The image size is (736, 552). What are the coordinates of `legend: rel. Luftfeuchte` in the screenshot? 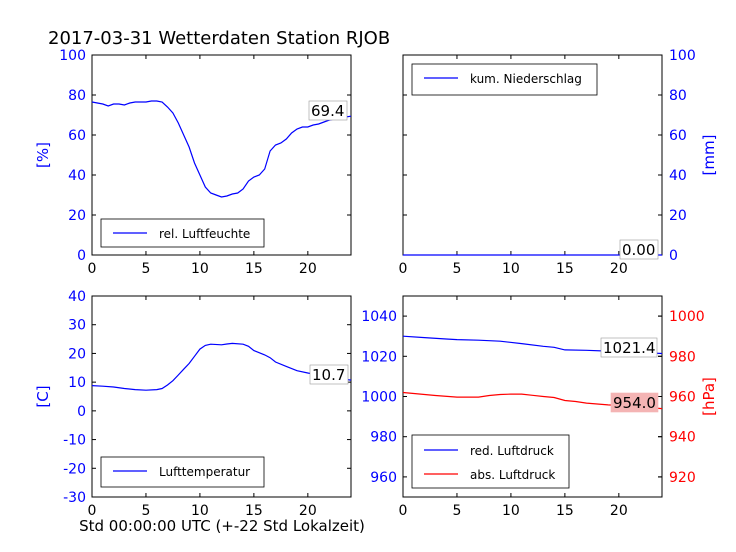 It's located at (182, 233).